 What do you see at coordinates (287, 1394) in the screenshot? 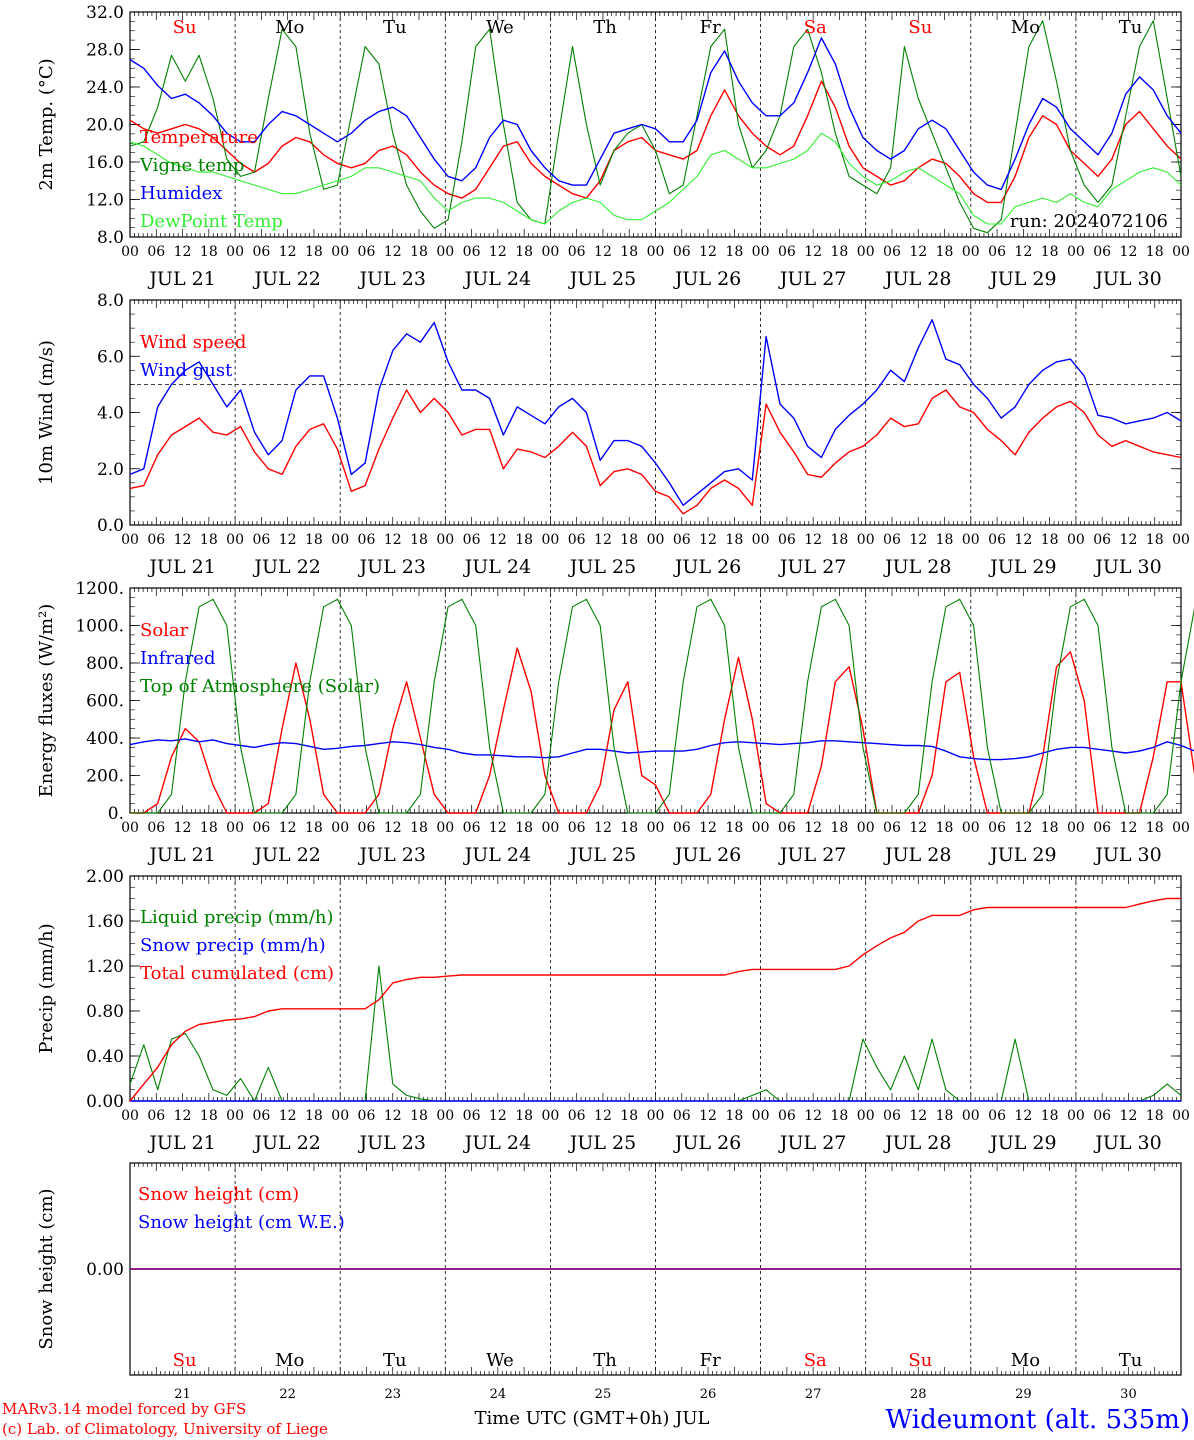
I see `day-number-label: 22` at bounding box center [287, 1394].